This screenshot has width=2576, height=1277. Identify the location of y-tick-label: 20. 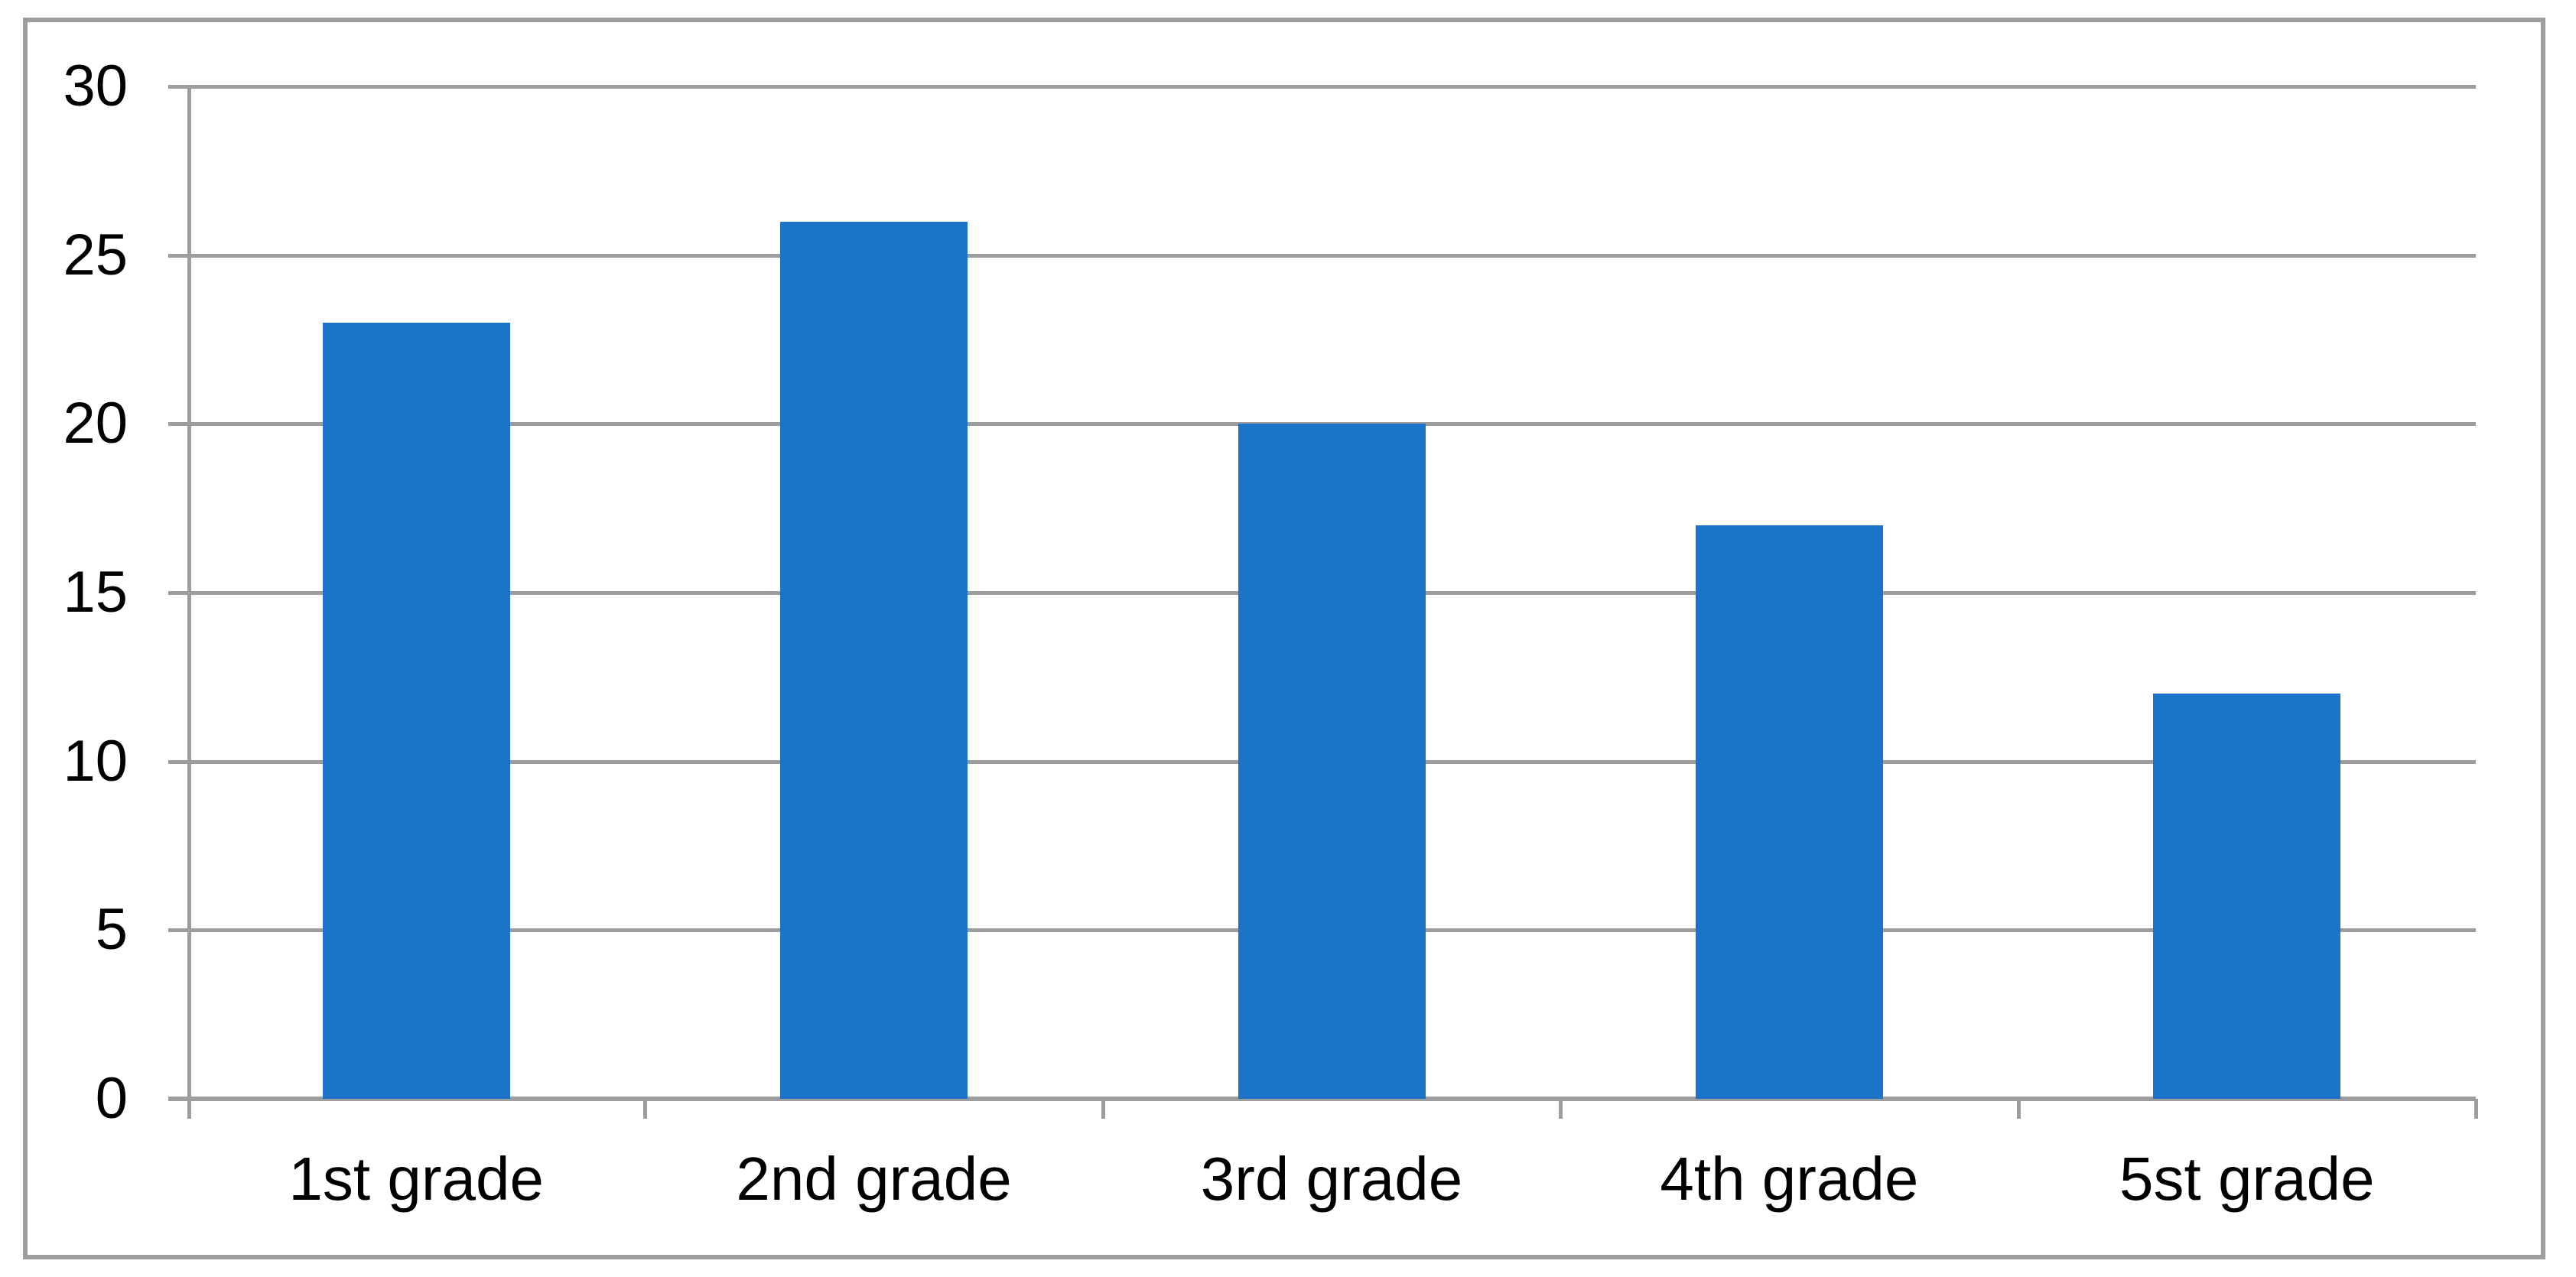
(95, 424).